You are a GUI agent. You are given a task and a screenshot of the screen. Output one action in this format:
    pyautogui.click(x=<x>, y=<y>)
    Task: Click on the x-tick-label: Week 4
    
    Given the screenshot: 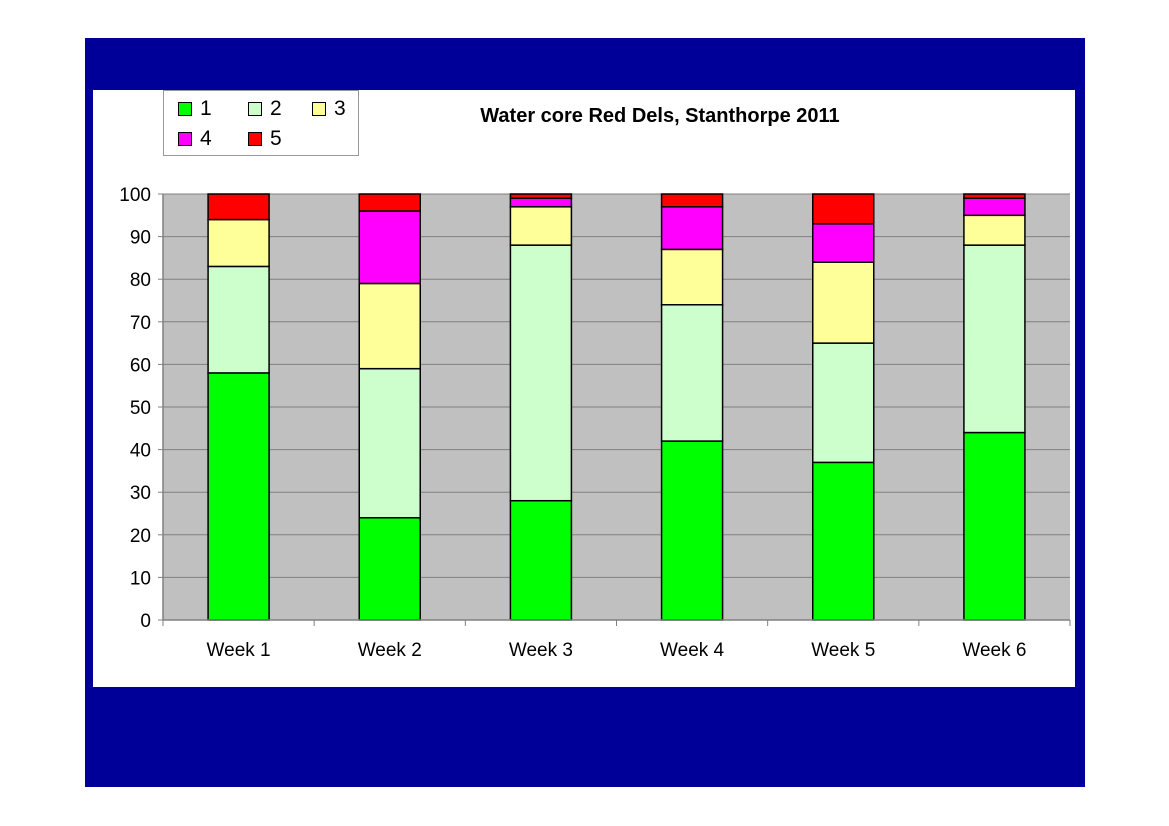 What is the action you would take?
    pyautogui.click(x=692, y=650)
    